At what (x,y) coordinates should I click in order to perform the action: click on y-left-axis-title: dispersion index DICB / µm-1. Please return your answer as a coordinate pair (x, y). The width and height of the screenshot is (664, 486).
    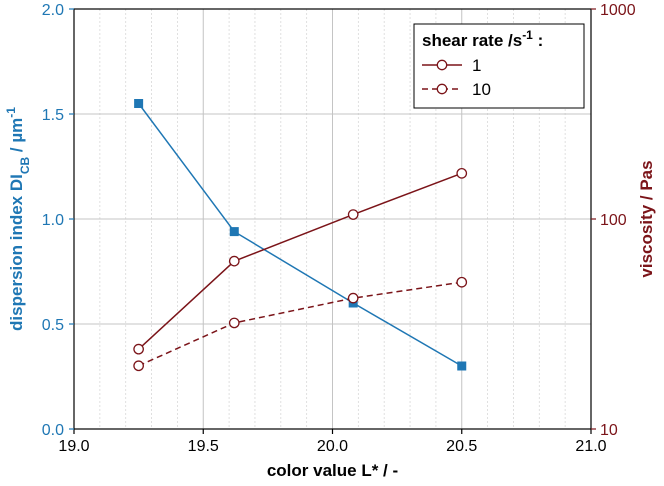
    Looking at the image, I should click on (18, 219).